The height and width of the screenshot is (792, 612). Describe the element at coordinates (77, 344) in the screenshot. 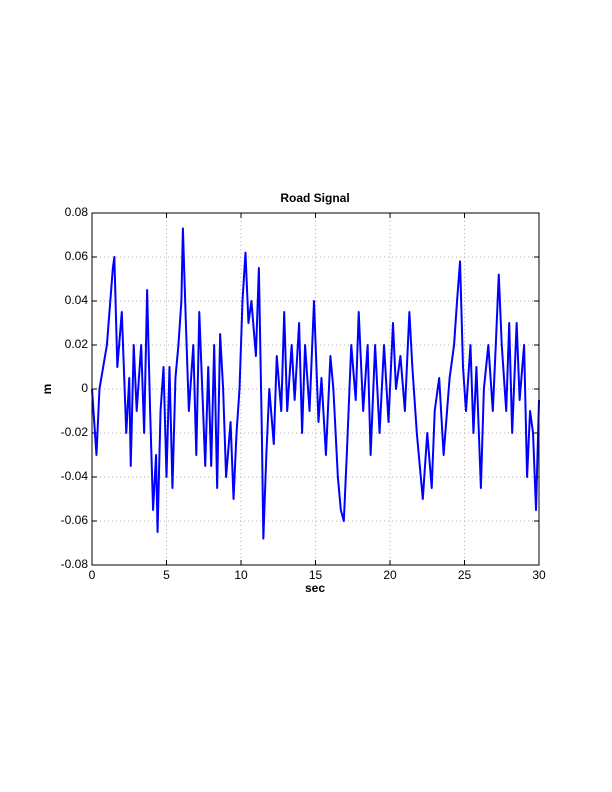

I see `y-tick-label: 0.02` at that location.